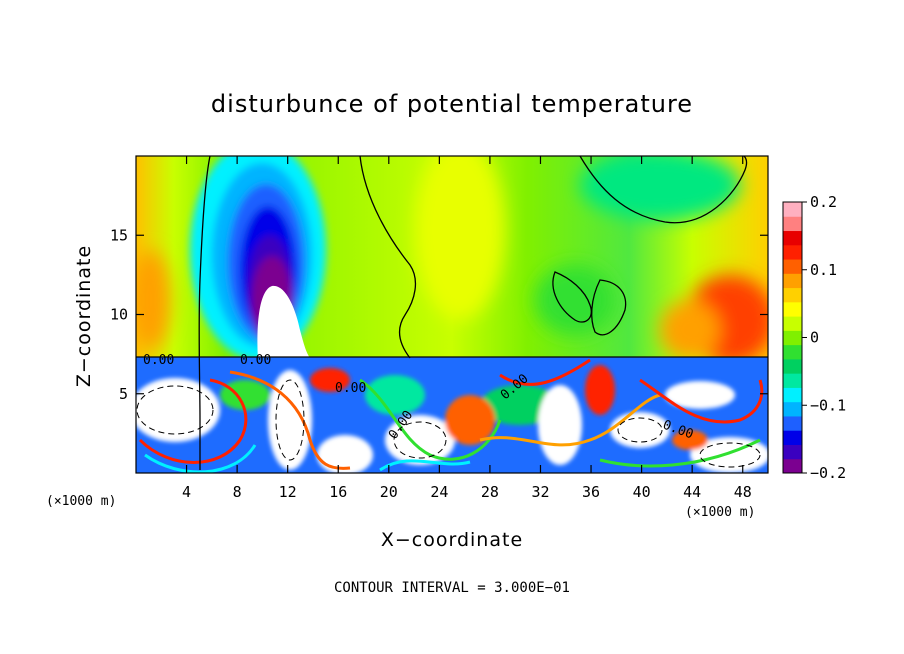 Image resolution: width=904 pixels, height=654 pixels. What do you see at coordinates (288, 492) in the screenshot?
I see `x-tick-label: 12` at bounding box center [288, 492].